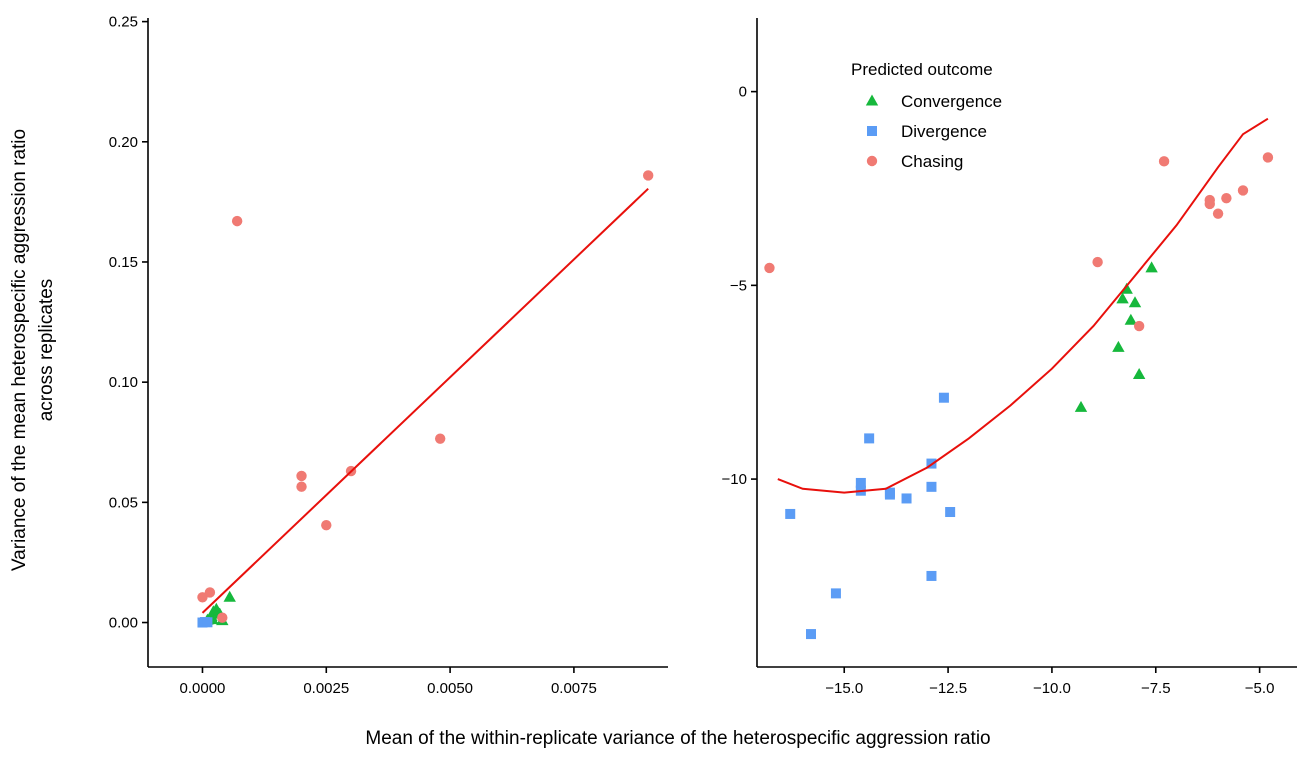 The width and height of the screenshot is (1304, 757). What do you see at coordinates (123, 262) in the screenshot?
I see `left-y-tick-label: 0.15` at bounding box center [123, 262].